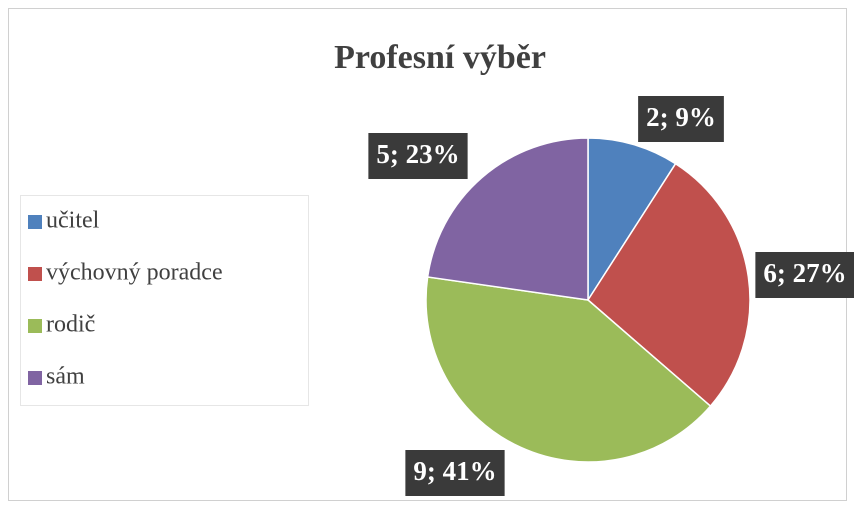 This screenshot has width=854, height=512. I want to click on data-label: 9; 41%, so click(454, 471).